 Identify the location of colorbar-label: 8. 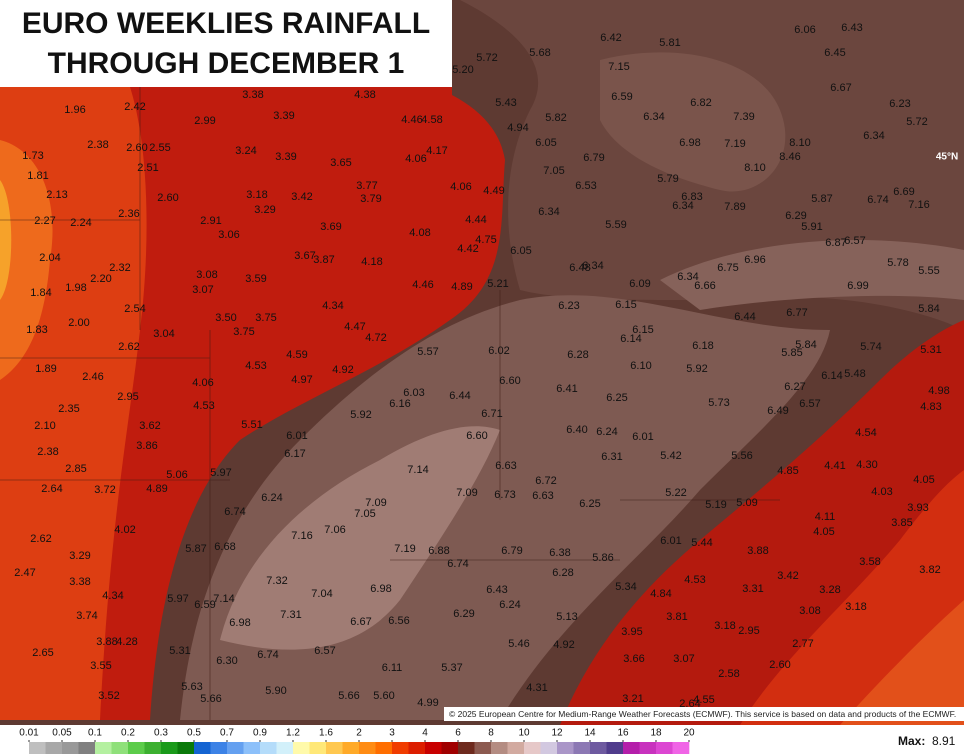
(491, 733).